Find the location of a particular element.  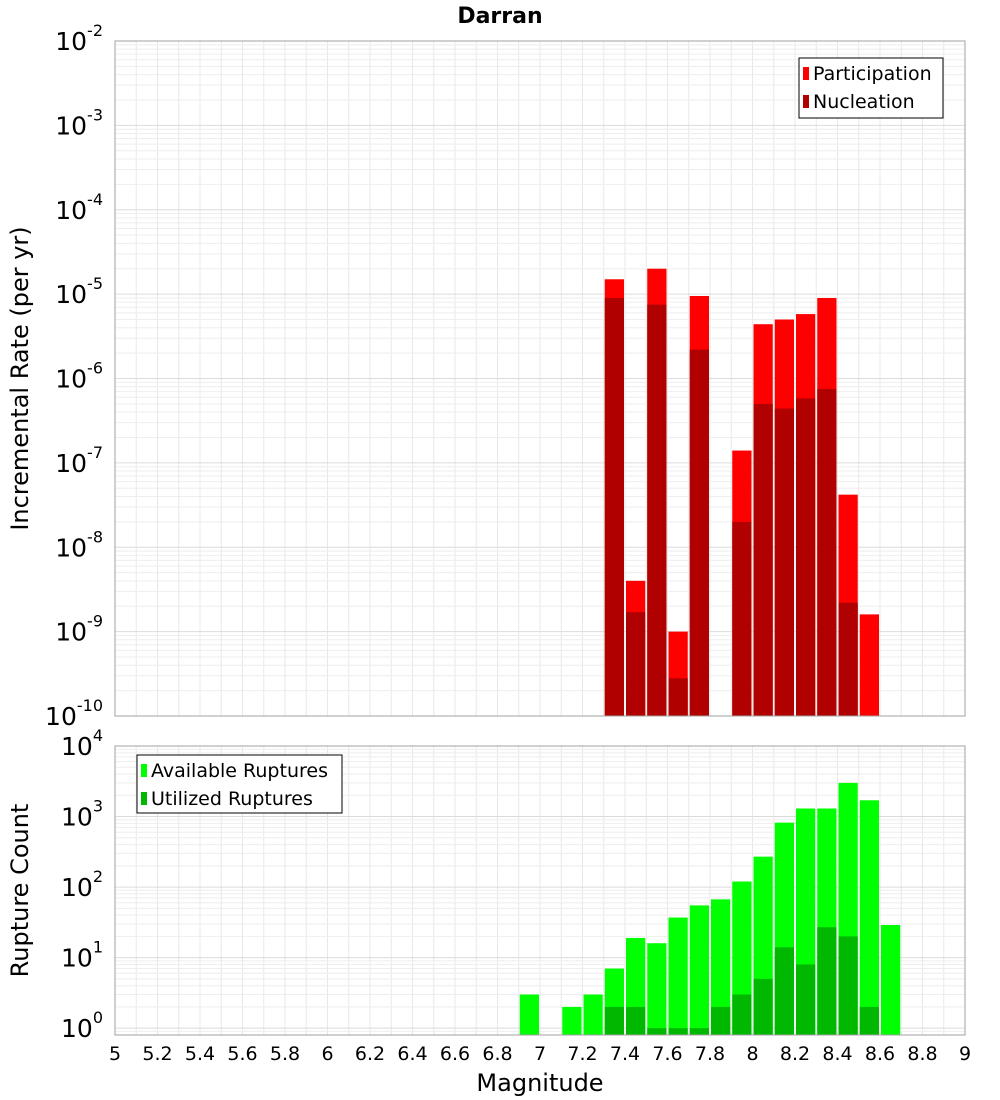

y-tick-exponent: -8 is located at coordinates (95, 536).